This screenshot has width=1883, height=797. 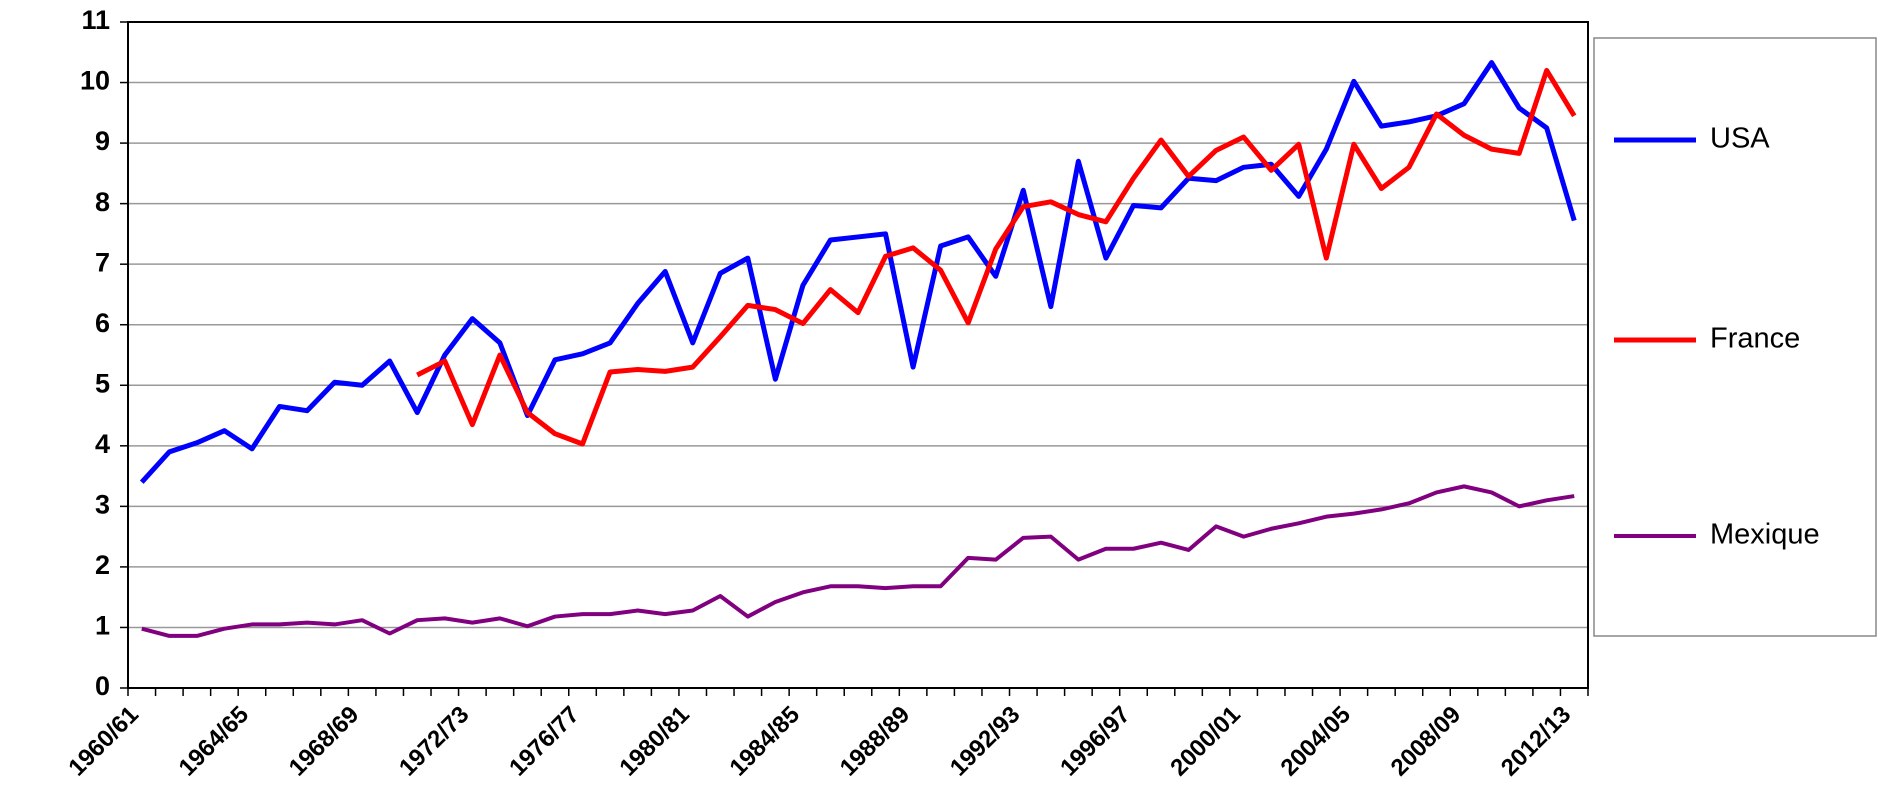 I want to click on x-tick-label: 1996/97, so click(x=1095, y=741).